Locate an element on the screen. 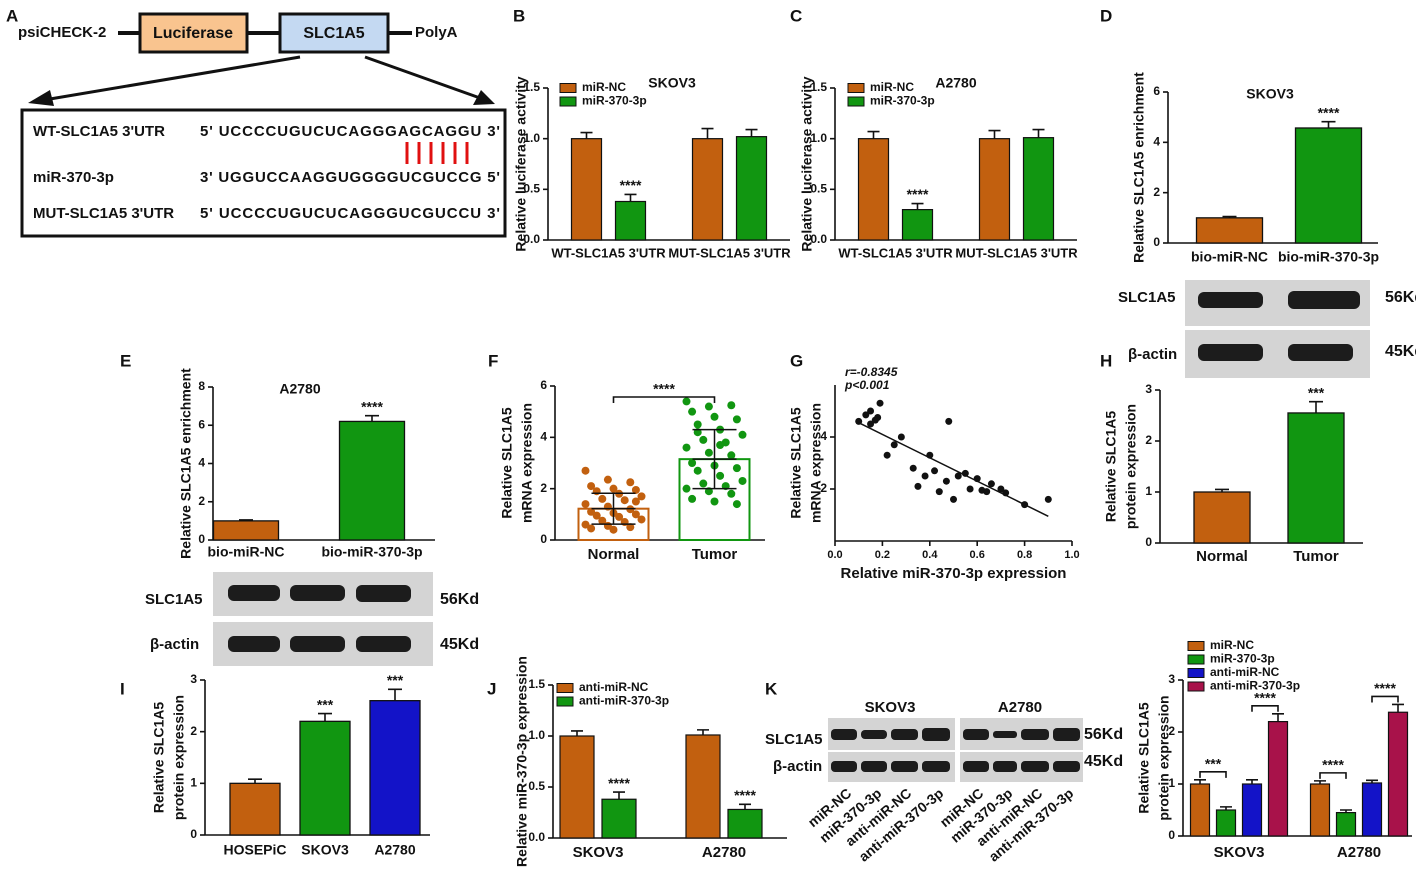 The width and height of the screenshot is (1416, 873). y-axis-label: Relative luciferase activity is located at coordinates (807, 163).